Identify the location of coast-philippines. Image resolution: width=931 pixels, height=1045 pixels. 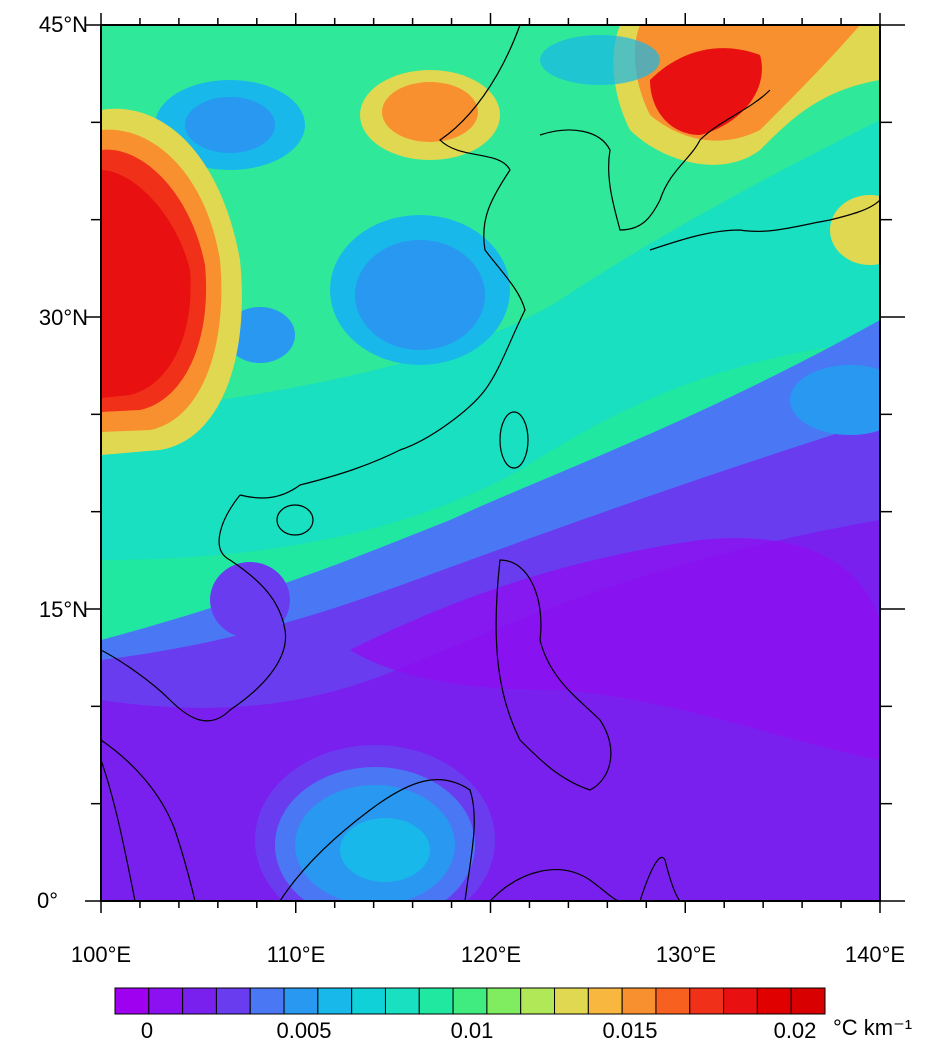
(553, 675).